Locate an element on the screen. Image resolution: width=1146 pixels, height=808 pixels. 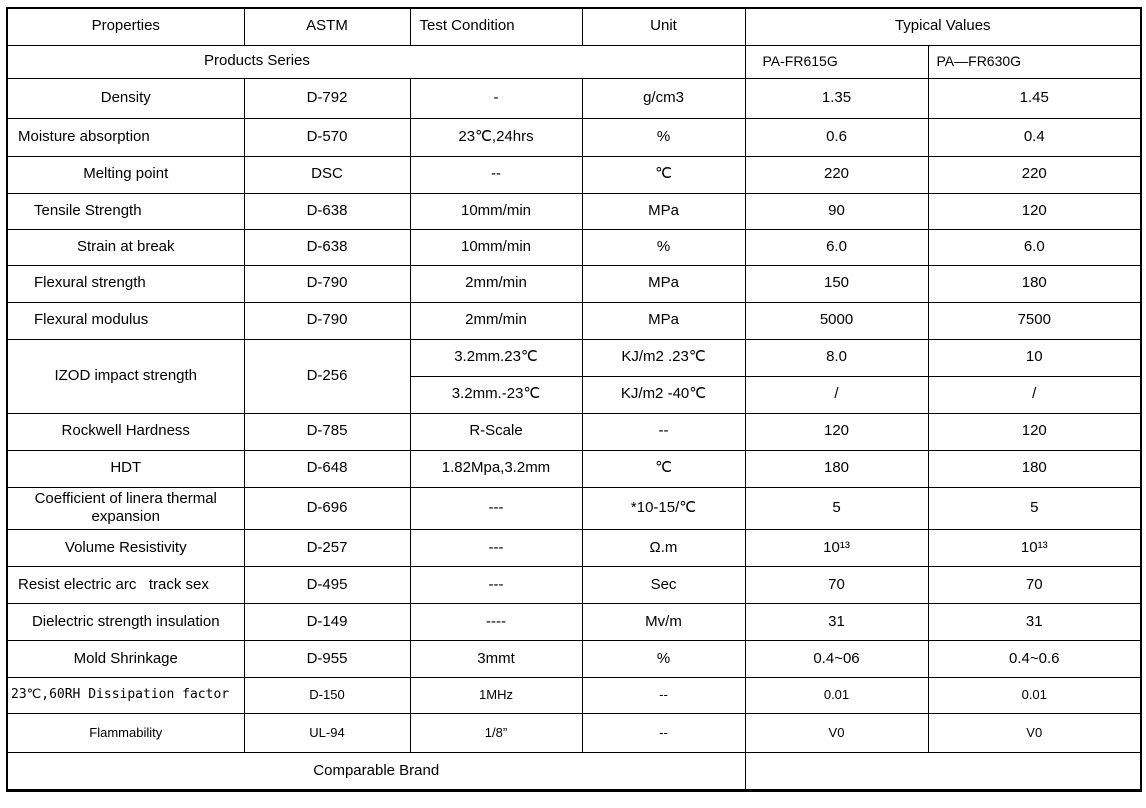
property-cell: 23℃,60RH Dissipation factor is located at coordinates (125, 695).